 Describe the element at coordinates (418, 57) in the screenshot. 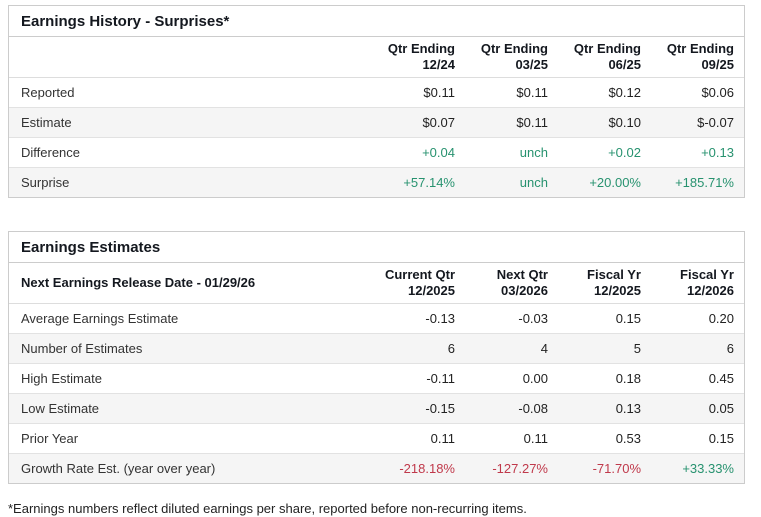

I see `column-header: Qtr Ending 12/24` at that location.